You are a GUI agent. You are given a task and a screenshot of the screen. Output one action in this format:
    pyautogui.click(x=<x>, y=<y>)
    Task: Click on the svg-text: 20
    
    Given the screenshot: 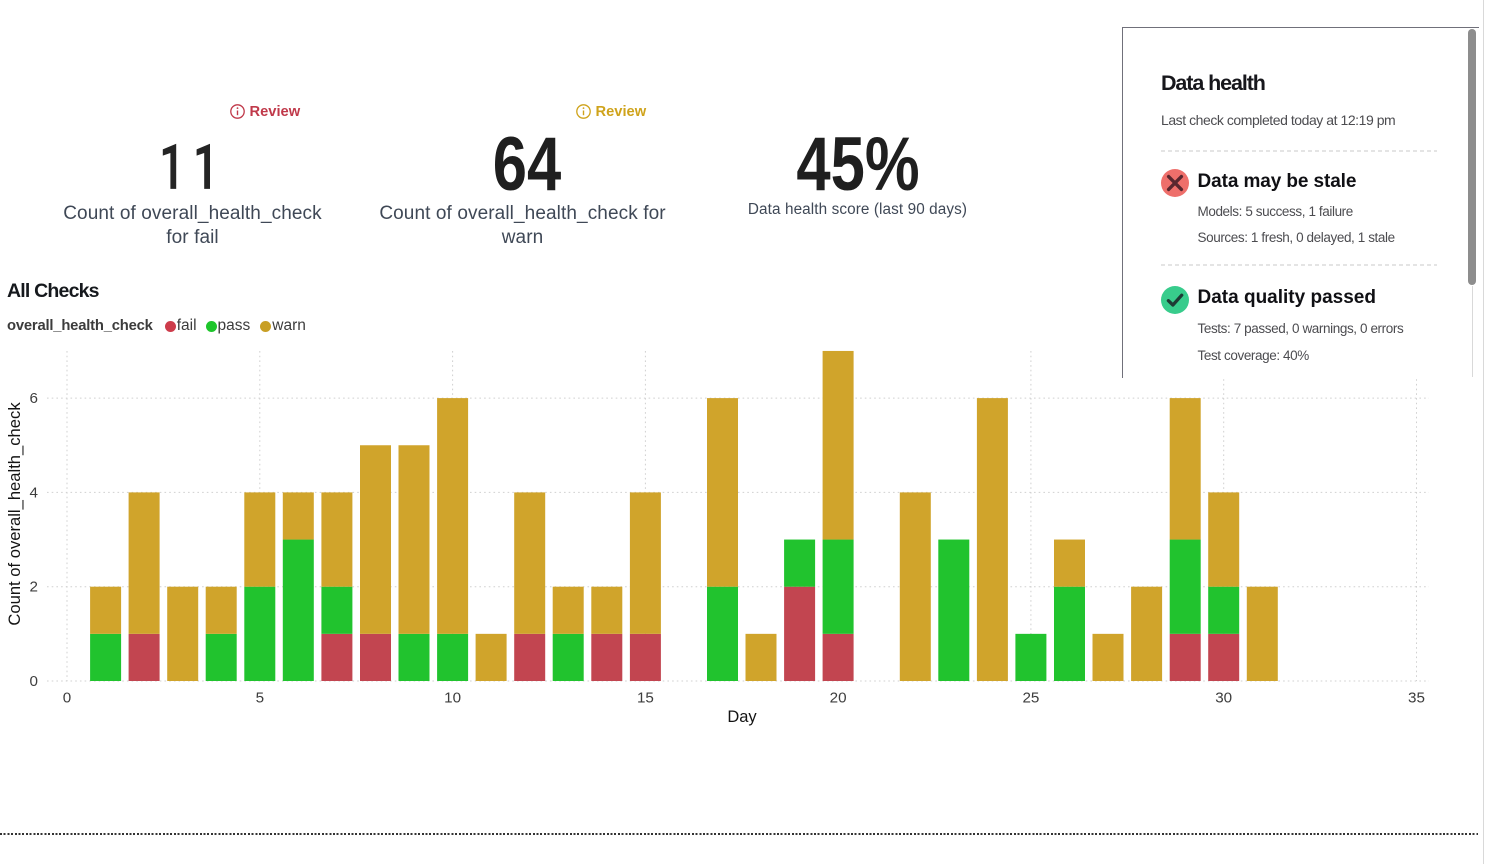 What is the action you would take?
    pyautogui.click(x=838, y=698)
    